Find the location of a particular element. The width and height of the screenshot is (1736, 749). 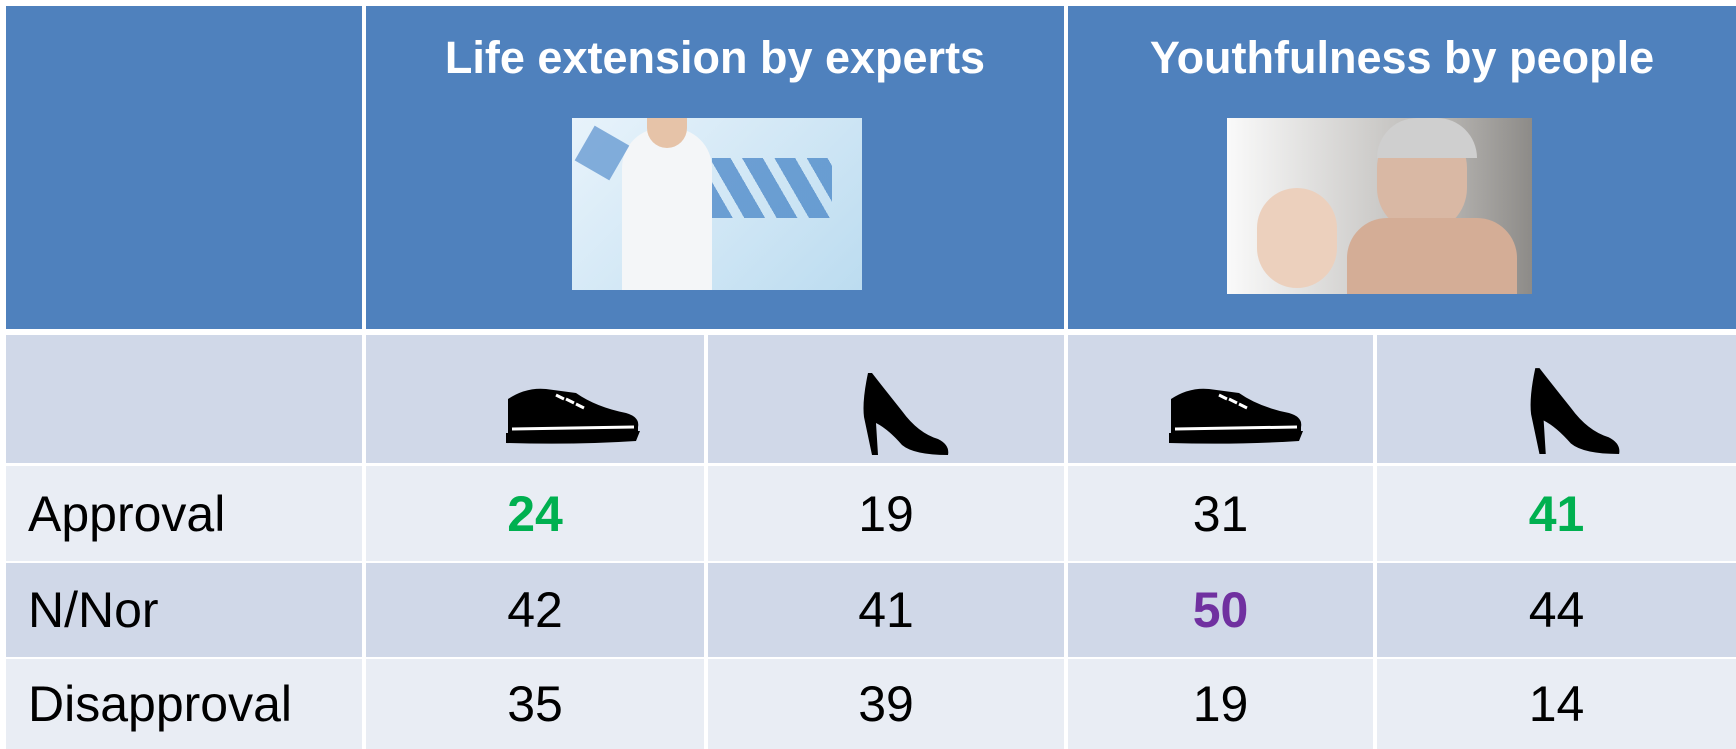

row-label: Approval is located at coordinates (184, 513).